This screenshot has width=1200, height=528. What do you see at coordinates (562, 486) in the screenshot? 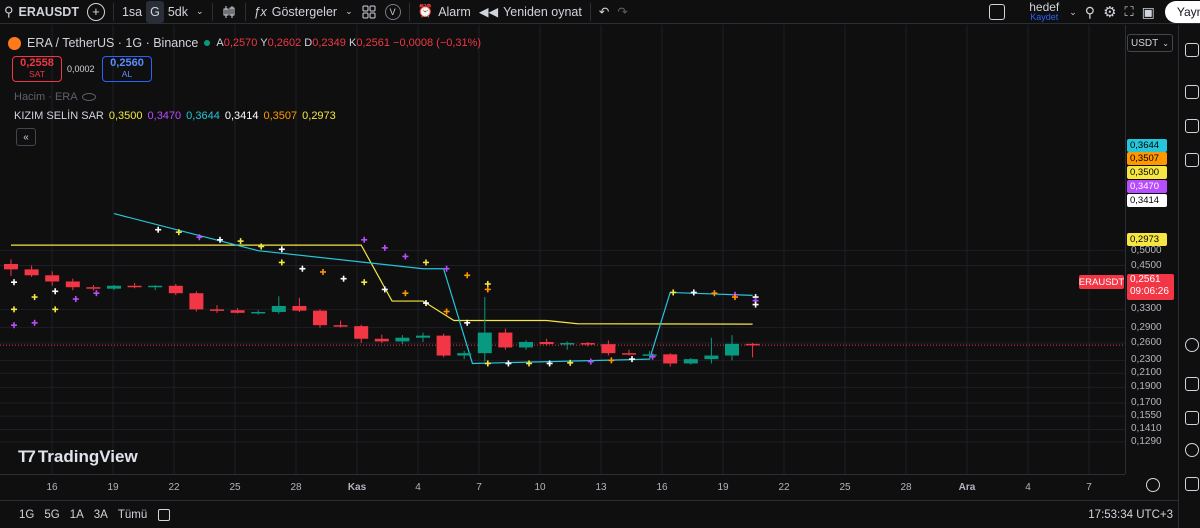
I see `time-axis: 16 19 22 25 28 Kas 4 7 10 13 16 19 22 25 28 Ara 4 7` at bounding box center [562, 486].